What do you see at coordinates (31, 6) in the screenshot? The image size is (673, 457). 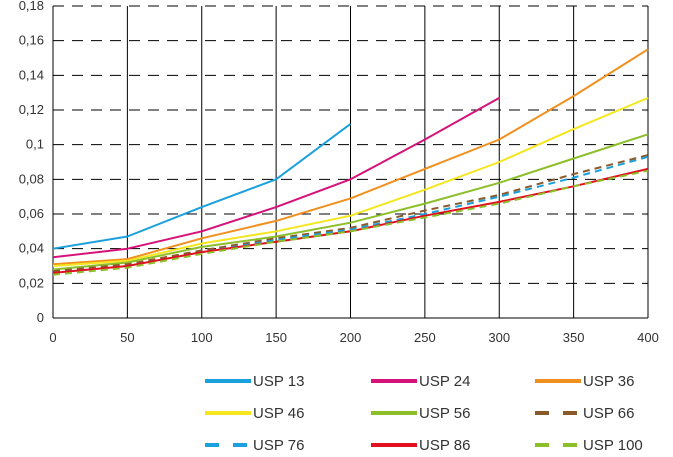 I see `y-tick-label: 0,18` at bounding box center [31, 6].